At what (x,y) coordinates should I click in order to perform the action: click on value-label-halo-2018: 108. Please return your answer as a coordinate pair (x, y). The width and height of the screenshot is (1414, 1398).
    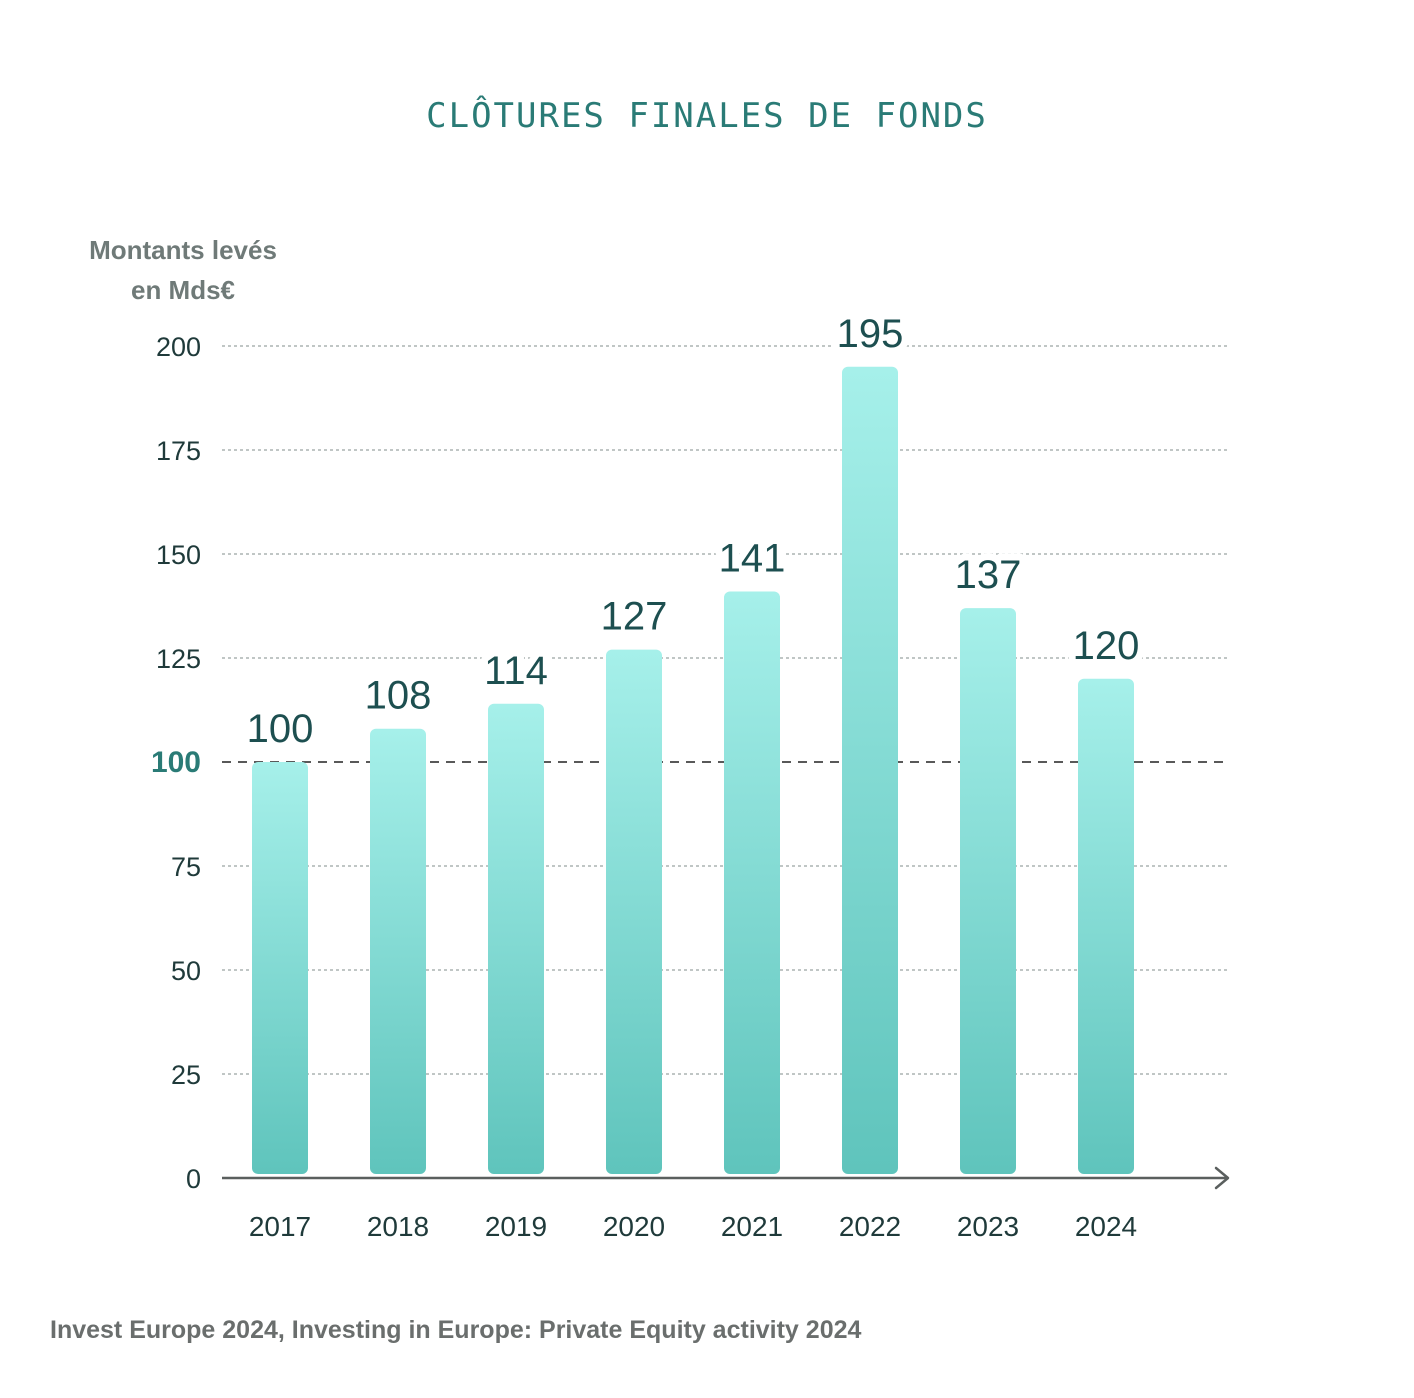
    Looking at the image, I should click on (398, 696).